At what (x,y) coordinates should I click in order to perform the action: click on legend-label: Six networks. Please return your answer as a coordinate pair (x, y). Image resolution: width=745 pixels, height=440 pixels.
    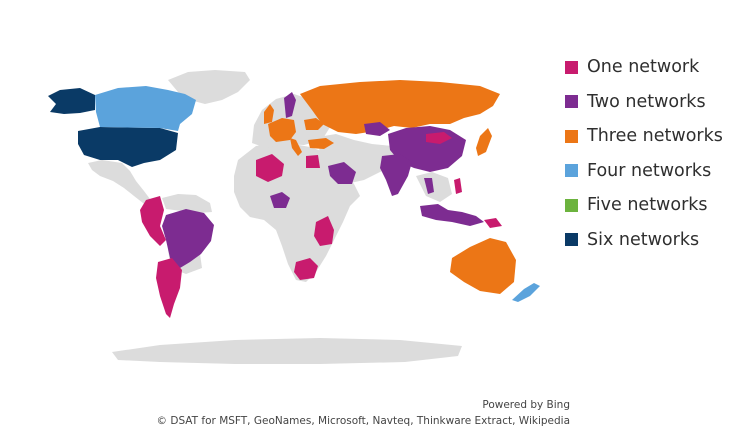
    Looking at the image, I should click on (643, 239).